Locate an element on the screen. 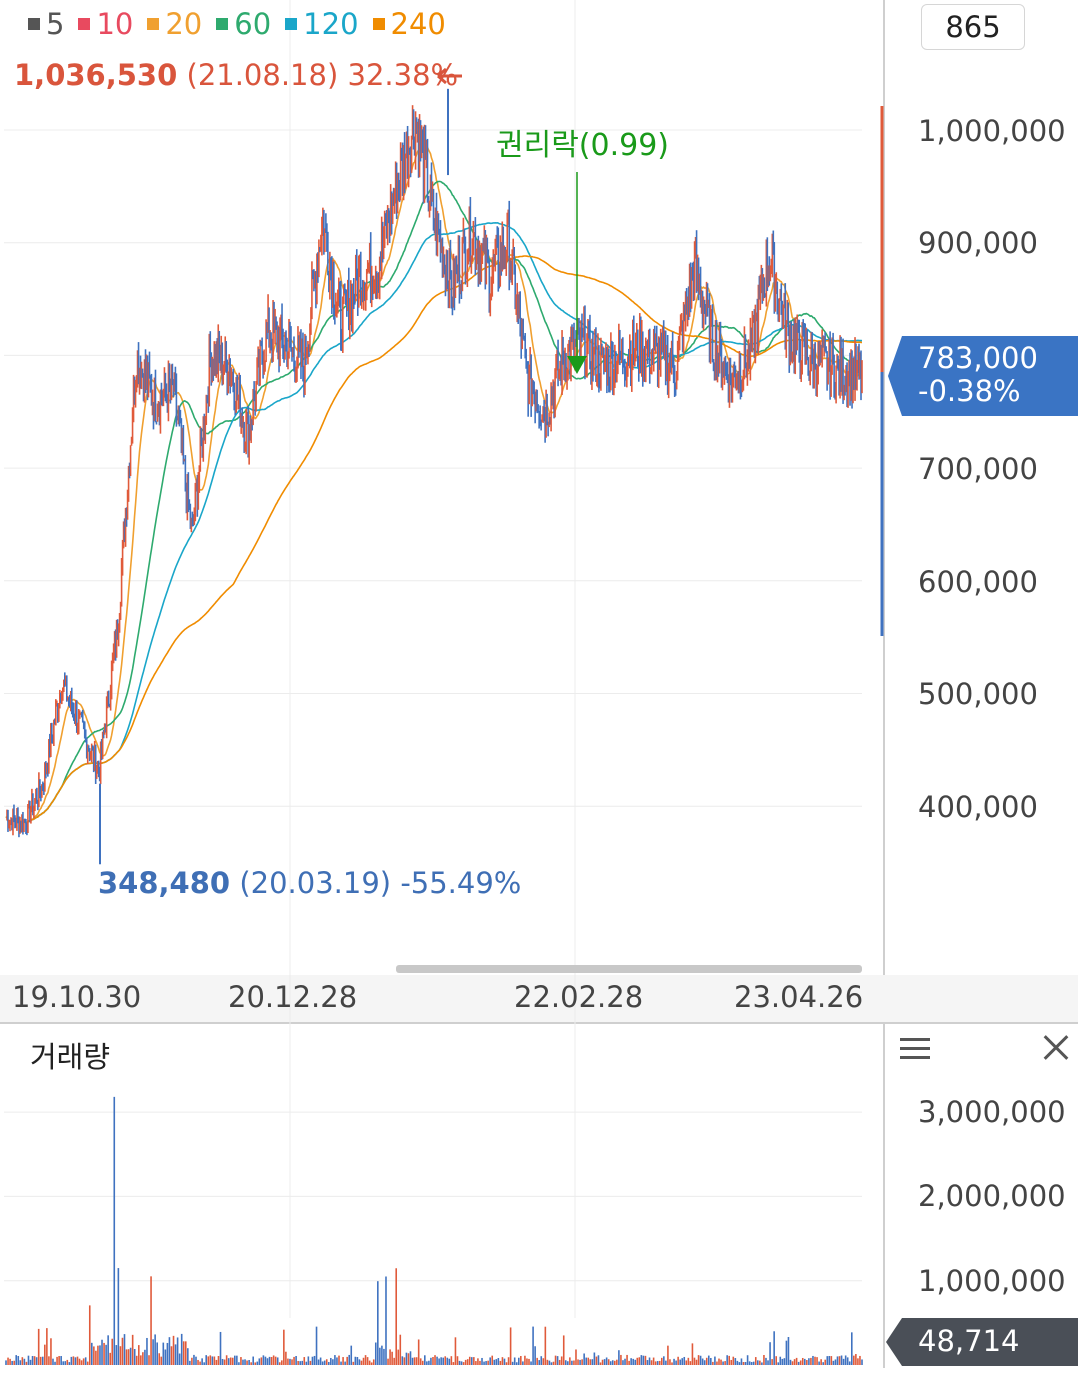 Image resolution: width=1078 pixels, height=1373 pixels. legend-item: 10 is located at coordinates (105, 24).